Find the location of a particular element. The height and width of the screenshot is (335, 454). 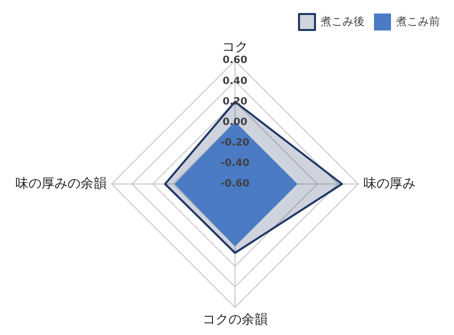

spoke-label: 味の厚み is located at coordinates (389, 184).